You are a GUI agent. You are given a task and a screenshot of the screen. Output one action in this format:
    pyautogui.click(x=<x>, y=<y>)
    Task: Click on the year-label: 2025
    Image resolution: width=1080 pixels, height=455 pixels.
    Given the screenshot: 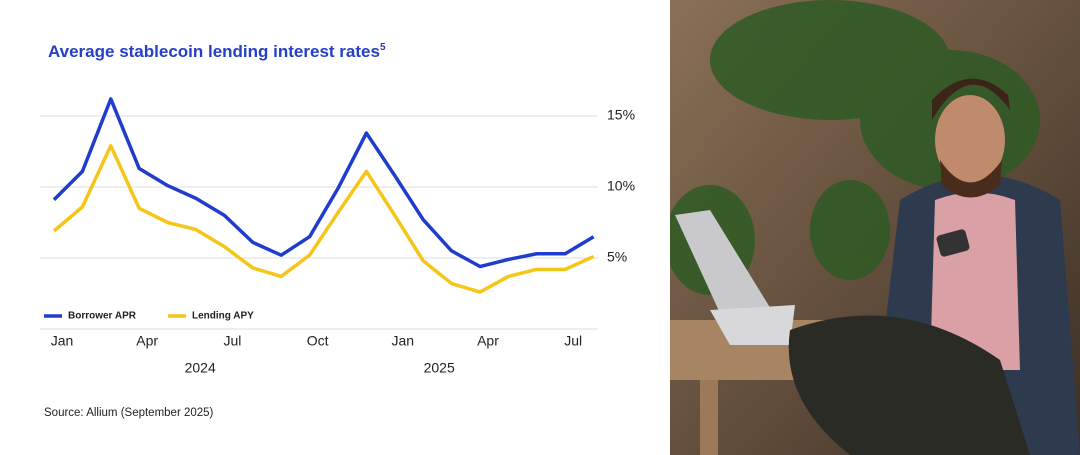 What is the action you would take?
    pyautogui.click(x=439, y=368)
    